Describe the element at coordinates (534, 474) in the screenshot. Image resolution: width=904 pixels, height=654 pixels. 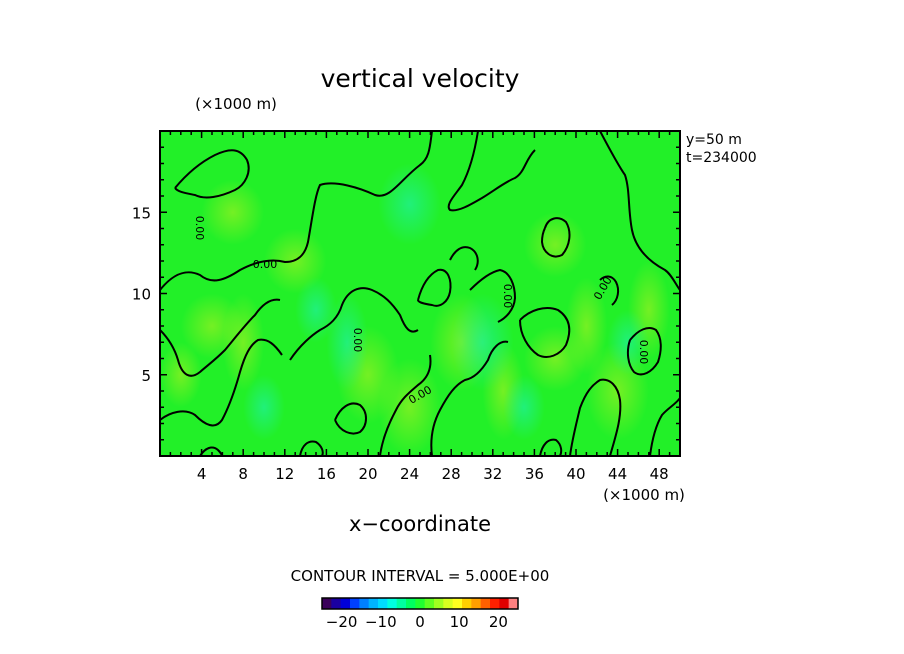
I see `x-tick-label: 36` at that location.